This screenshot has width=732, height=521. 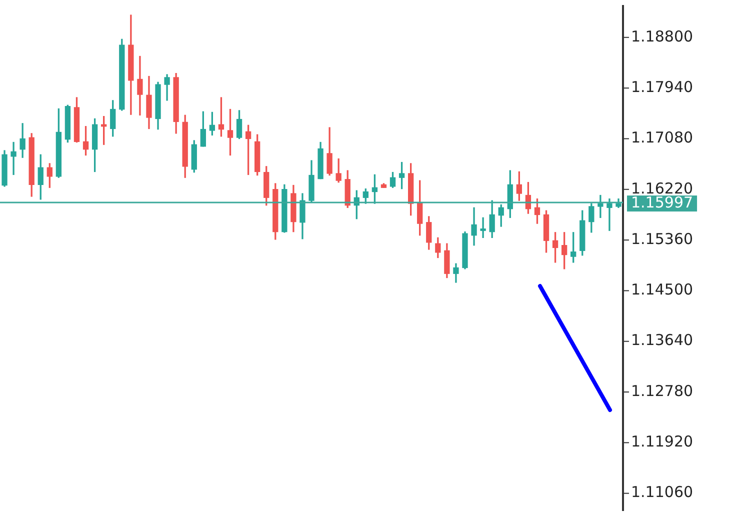 What do you see at coordinates (662, 36) in the screenshot?
I see `y-tick-label: 1.18800` at bounding box center [662, 36].